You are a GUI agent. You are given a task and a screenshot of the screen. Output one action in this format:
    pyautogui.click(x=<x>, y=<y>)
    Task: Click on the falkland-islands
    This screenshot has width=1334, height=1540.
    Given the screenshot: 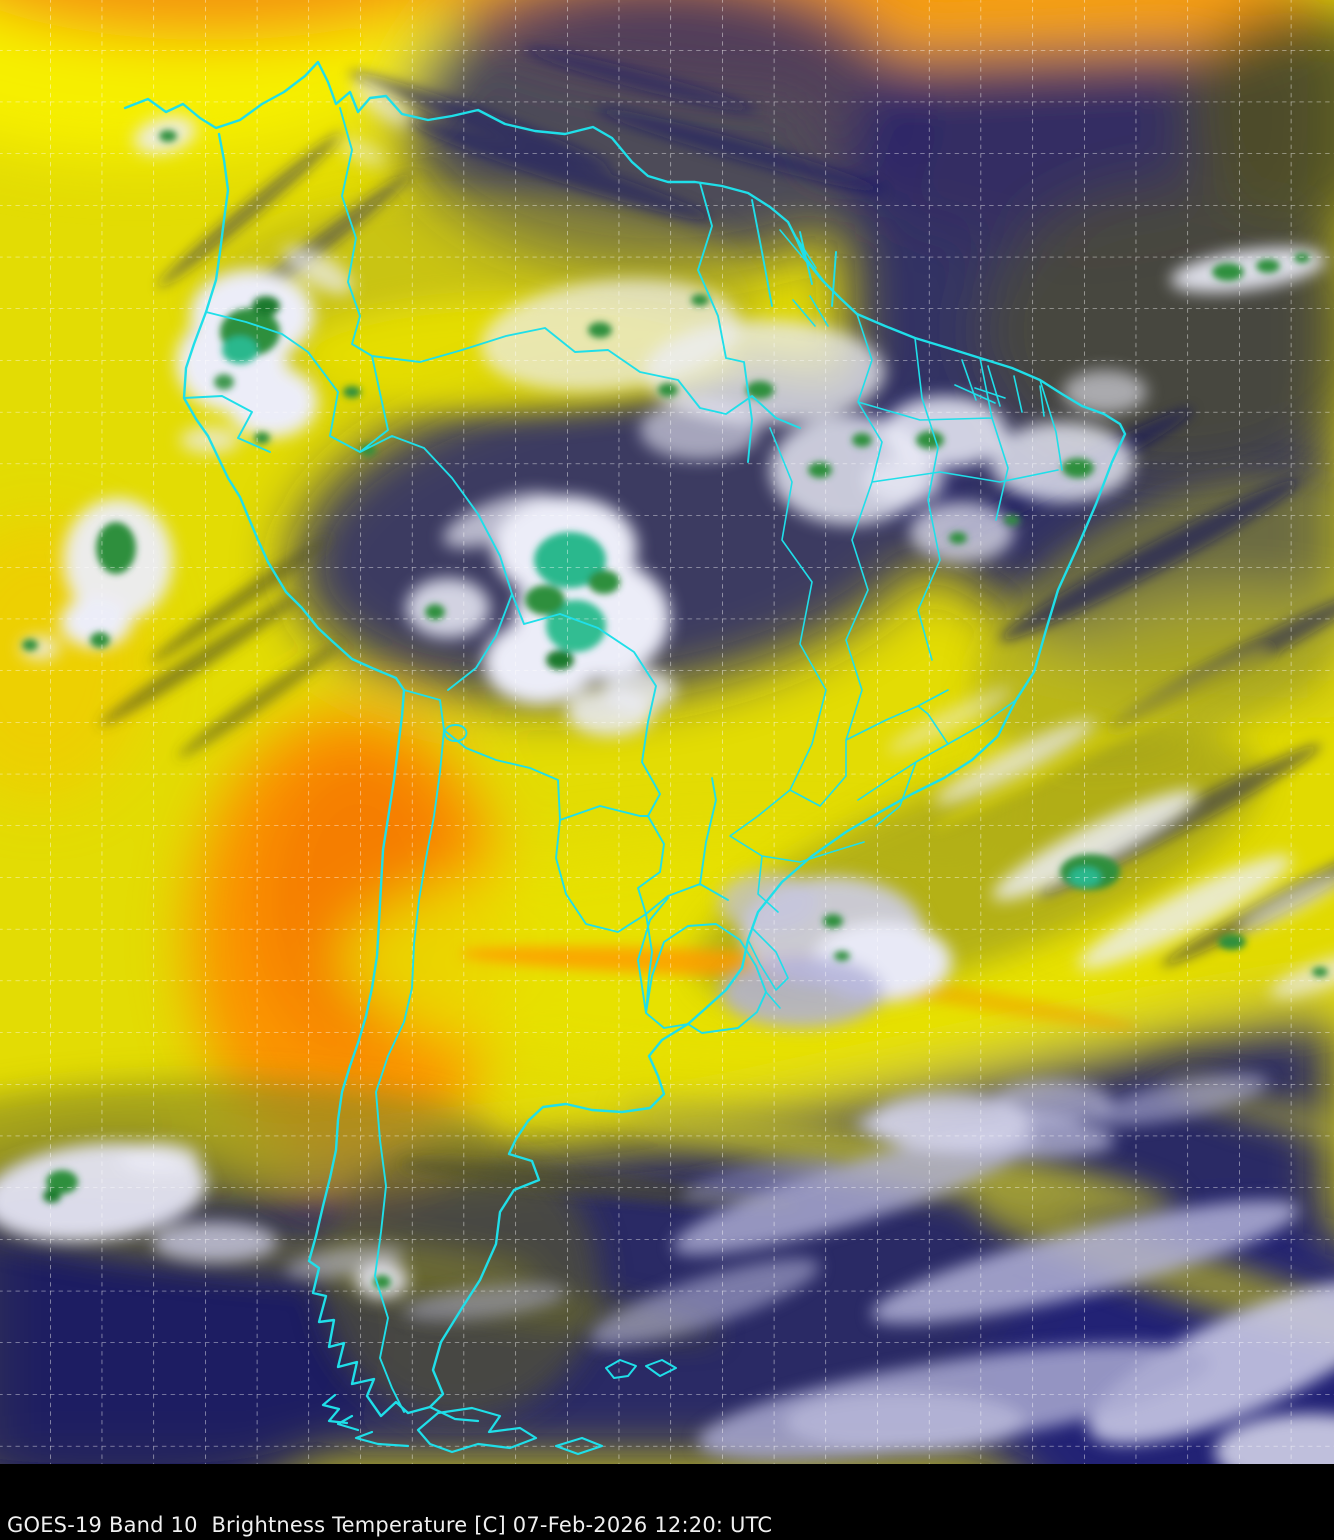 What is the action you would take?
    pyautogui.click(x=641, y=1369)
    